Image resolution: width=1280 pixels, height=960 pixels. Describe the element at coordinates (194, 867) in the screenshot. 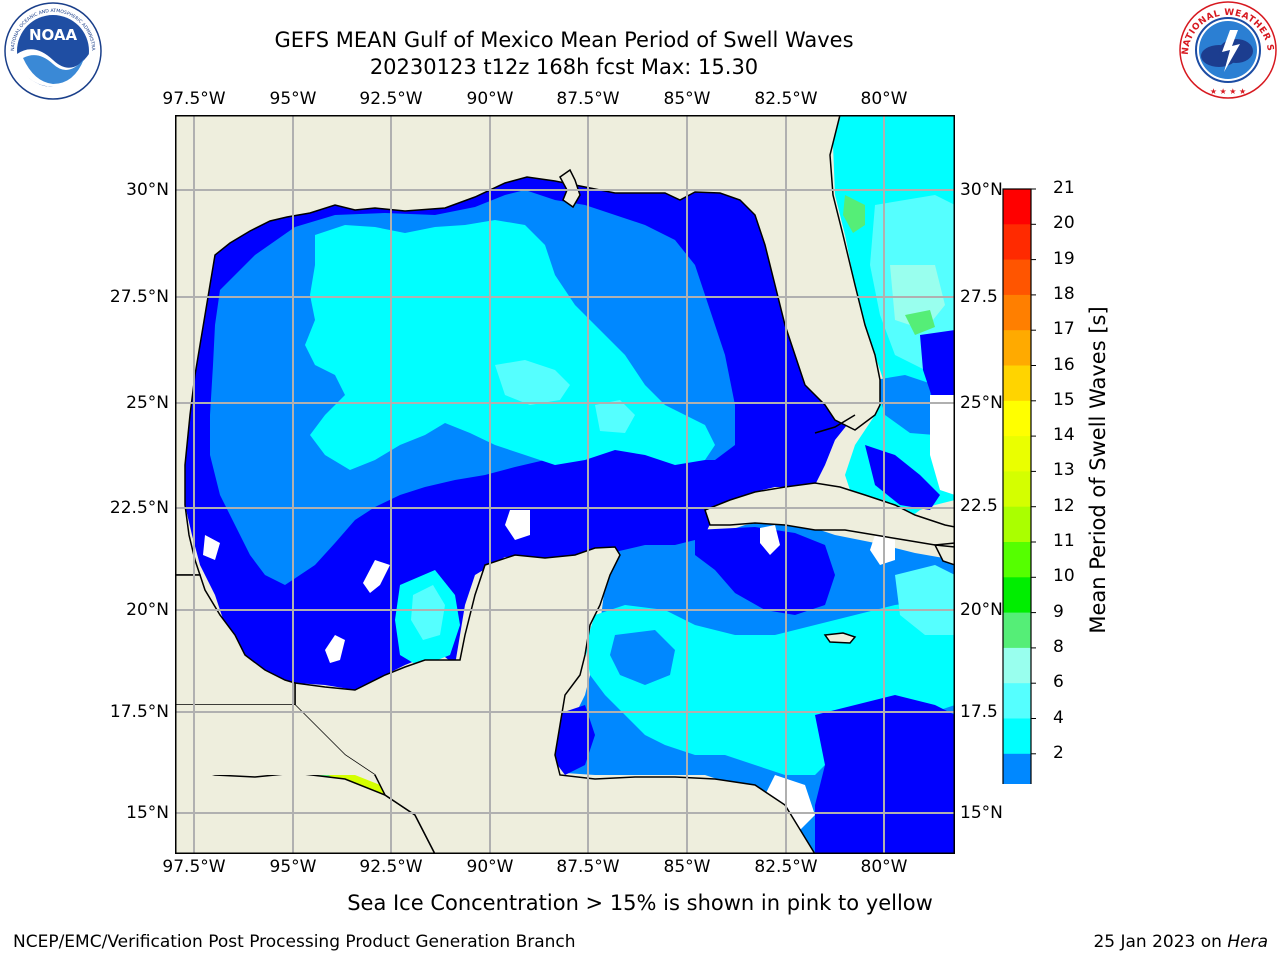

I see `lon-label-bottom: 97.5°W` at that location.